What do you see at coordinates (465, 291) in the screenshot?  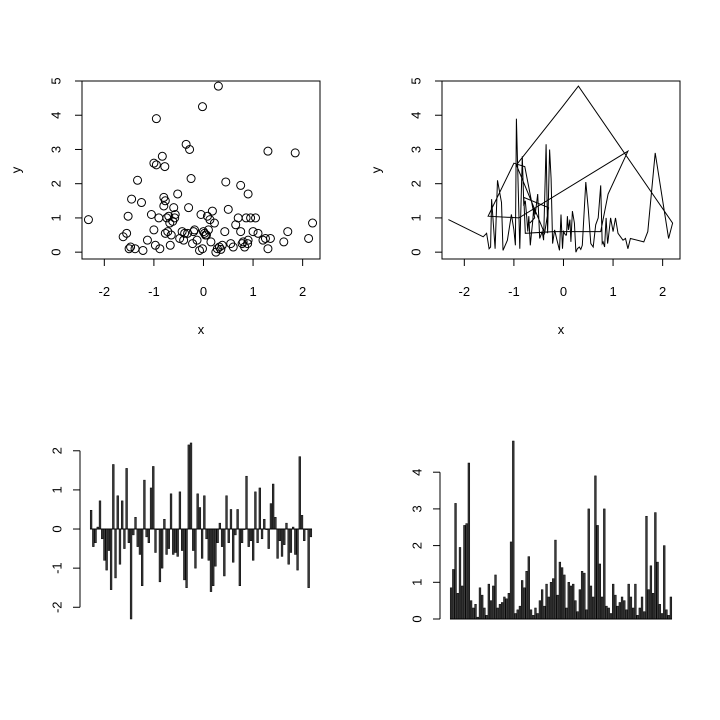 I see `x-tick-label: -2` at bounding box center [465, 291].